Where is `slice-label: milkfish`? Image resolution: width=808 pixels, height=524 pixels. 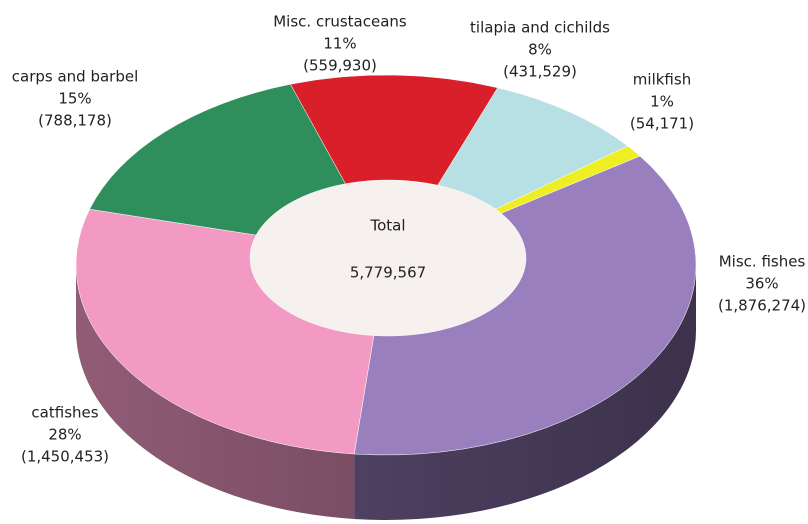
slice-label: milkfish is located at coordinates (662, 80).